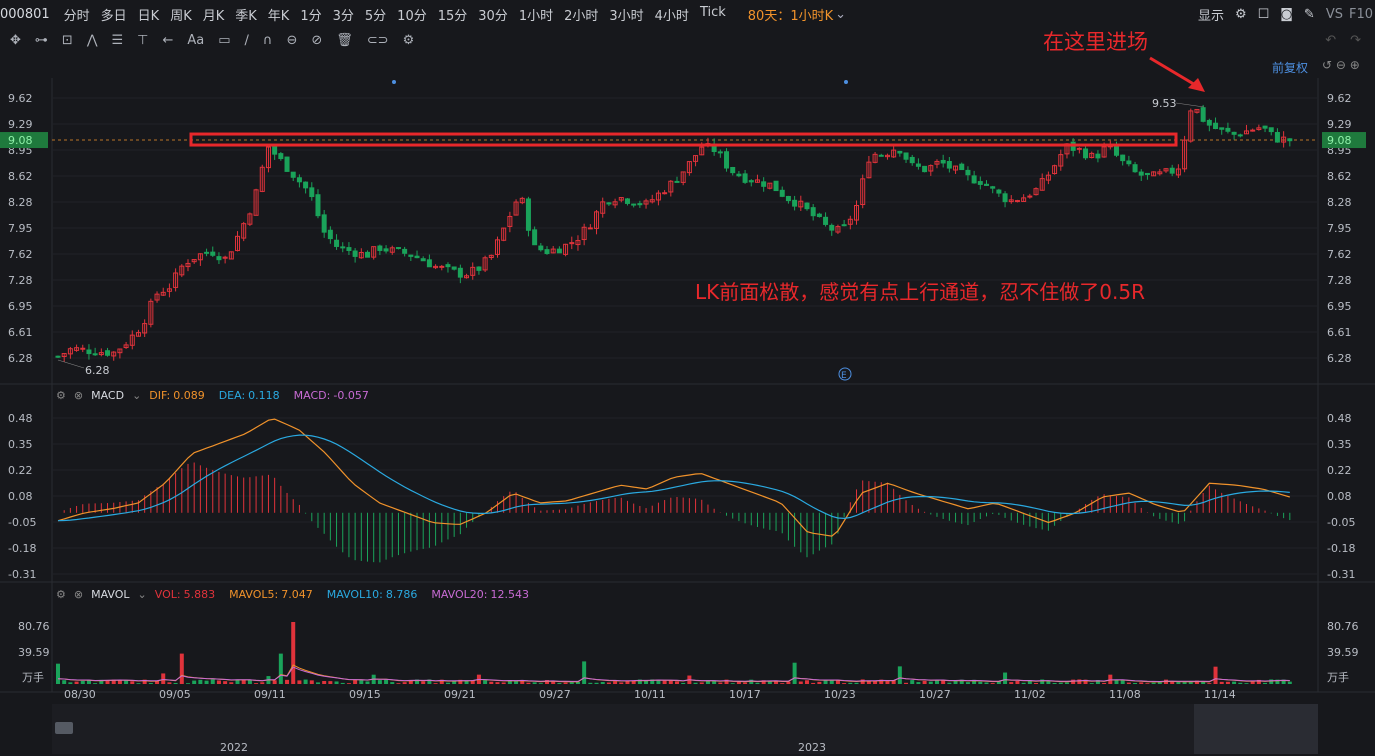 The image size is (1375, 756). What do you see at coordinates (1341, 65) in the screenshot?
I see `zoom-controls: ↺ ⊖ ⊕` at bounding box center [1341, 65].